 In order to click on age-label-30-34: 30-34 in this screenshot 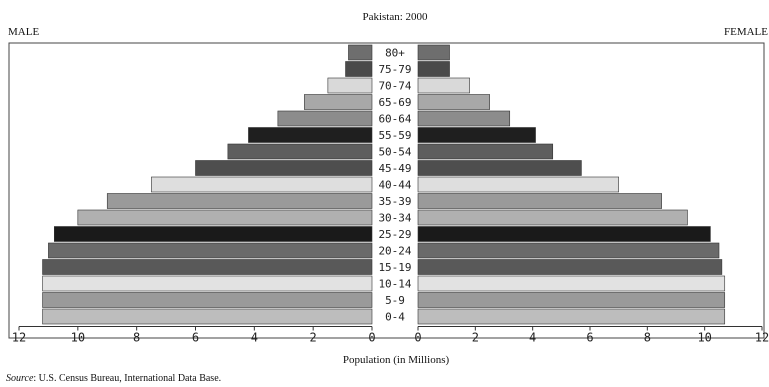, I will do `click(394, 218)`.